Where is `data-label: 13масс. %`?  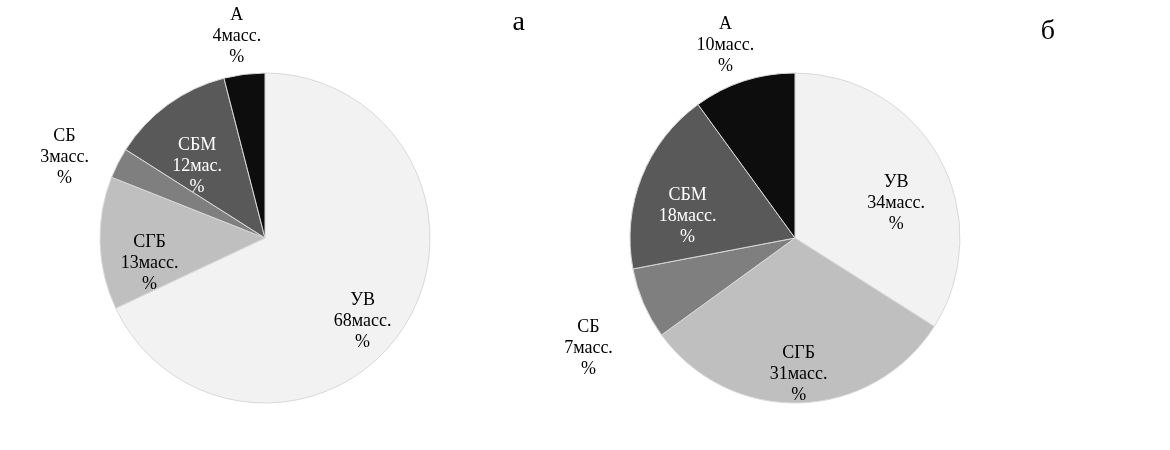 data-label: 13масс. % is located at coordinates (149, 272).